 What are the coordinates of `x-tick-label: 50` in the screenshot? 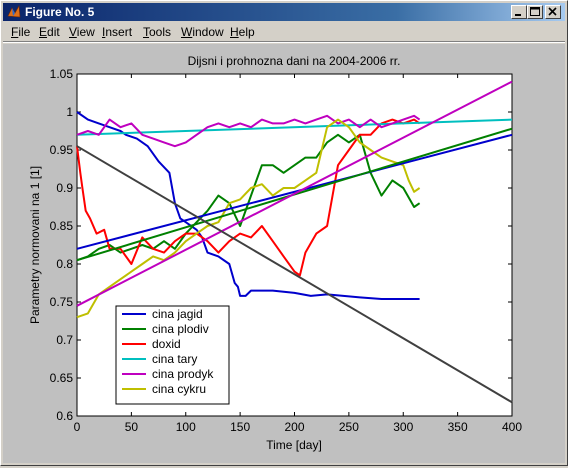 It's located at (132, 427).